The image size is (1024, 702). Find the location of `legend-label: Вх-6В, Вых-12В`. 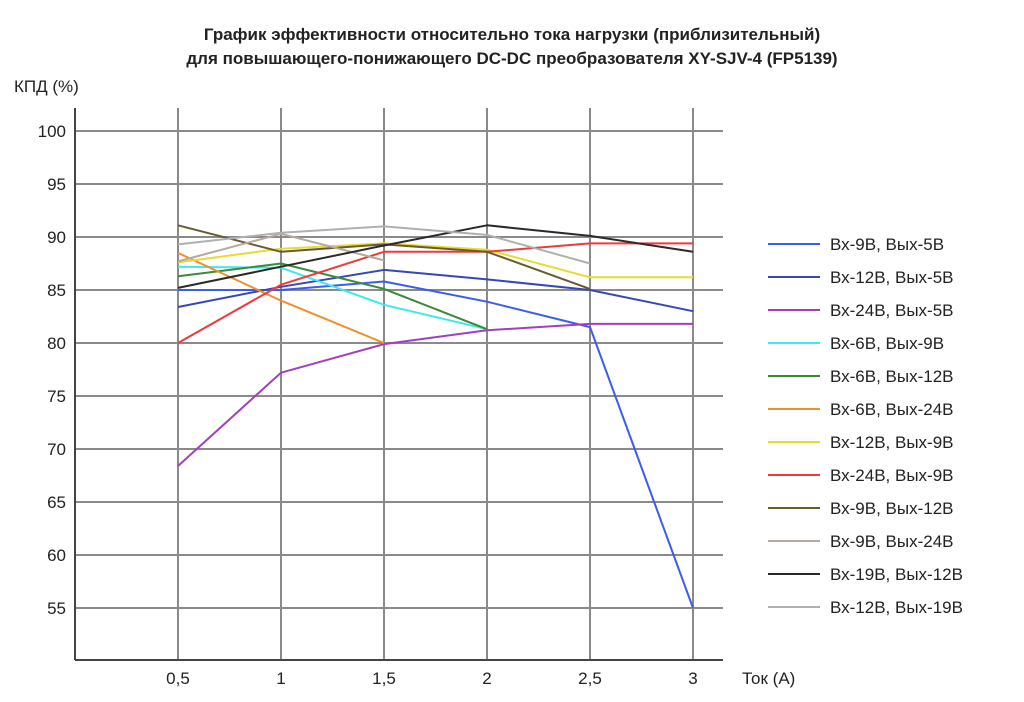

legend-label: Вх-6В, Вых-12В is located at coordinates (892, 376).